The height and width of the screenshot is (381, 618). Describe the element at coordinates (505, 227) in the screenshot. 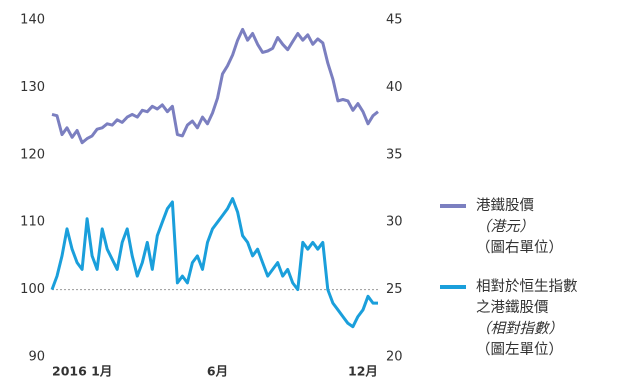

I see `legend-unit: （港元）` at that location.